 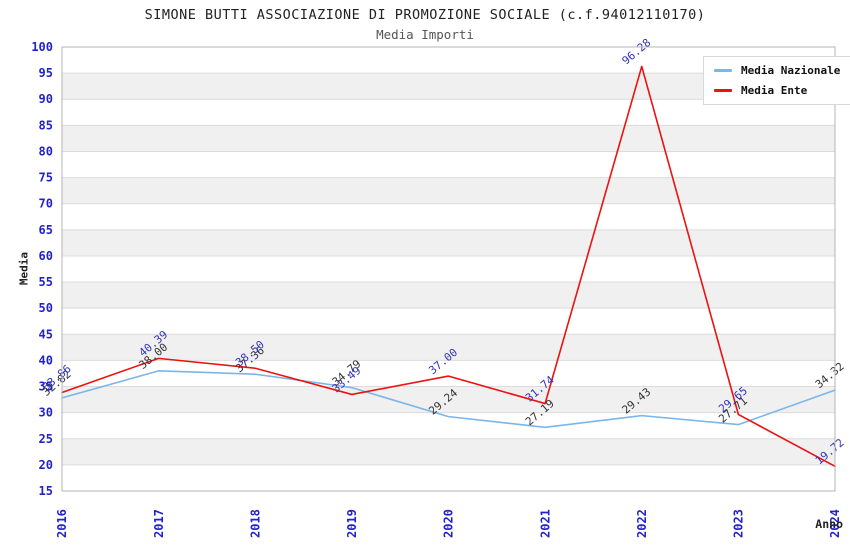 I want to click on legend: Media Nazionale Media Ente, so click(x=776, y=80).